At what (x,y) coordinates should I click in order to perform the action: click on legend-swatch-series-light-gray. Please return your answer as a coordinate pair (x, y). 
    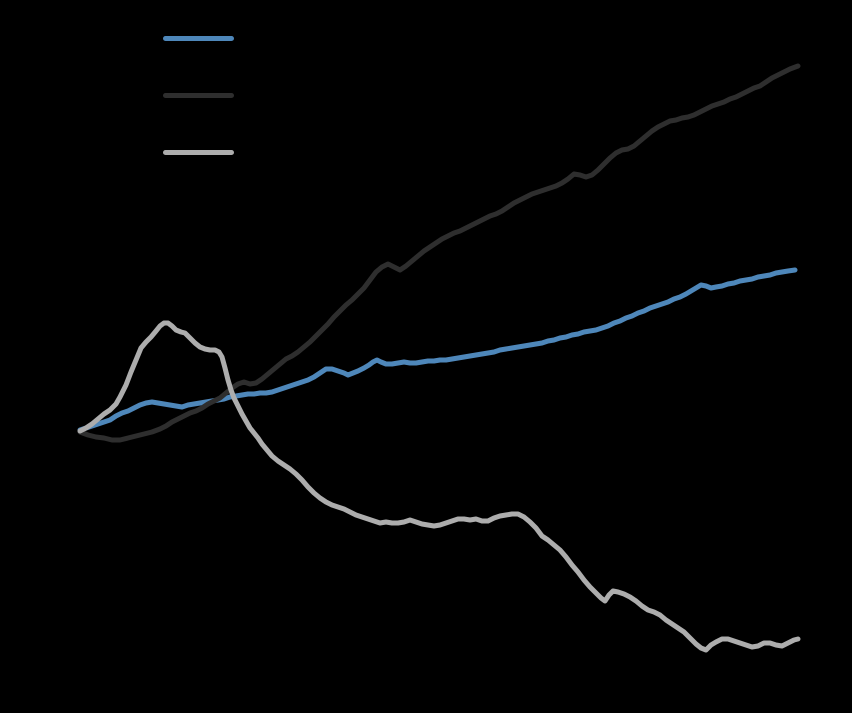
    Looking at the image, I should click on (198, 152).